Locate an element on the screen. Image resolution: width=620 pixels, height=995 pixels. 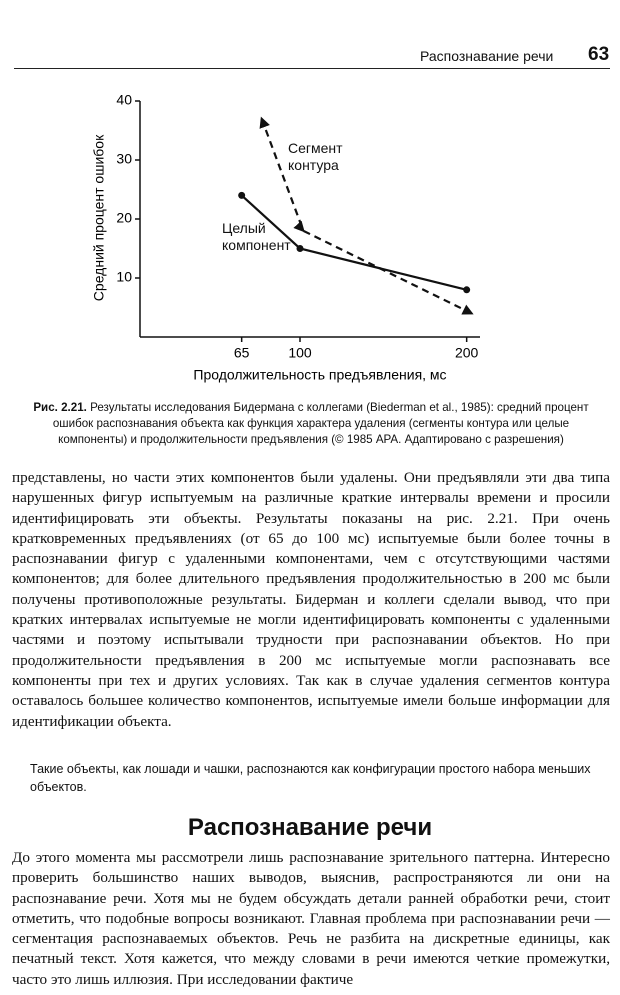
series-annotation: Целый компонент is located at coordinates (256, 236).